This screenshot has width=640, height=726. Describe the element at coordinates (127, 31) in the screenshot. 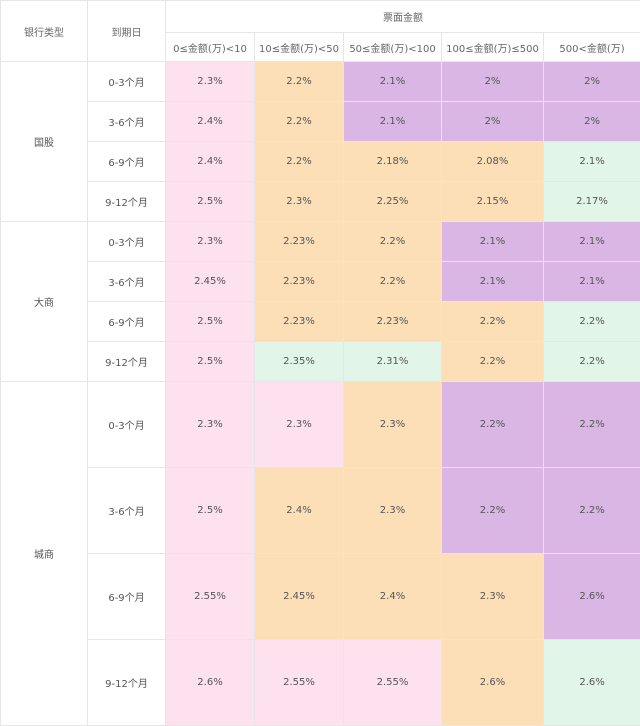

I see `header-term: 到期日` at that location.